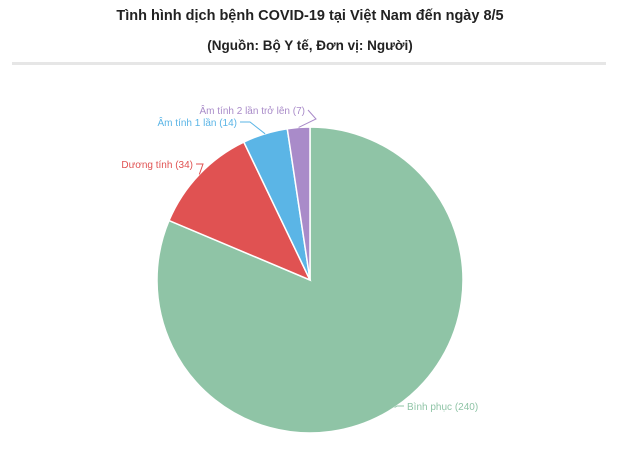 Image resolution: width=620 pixels, height=460 pixels. I want to click on chart-subtitle: (Nguồn: Bộ Y tế, Đơn vị: Người), so click(310, 45).